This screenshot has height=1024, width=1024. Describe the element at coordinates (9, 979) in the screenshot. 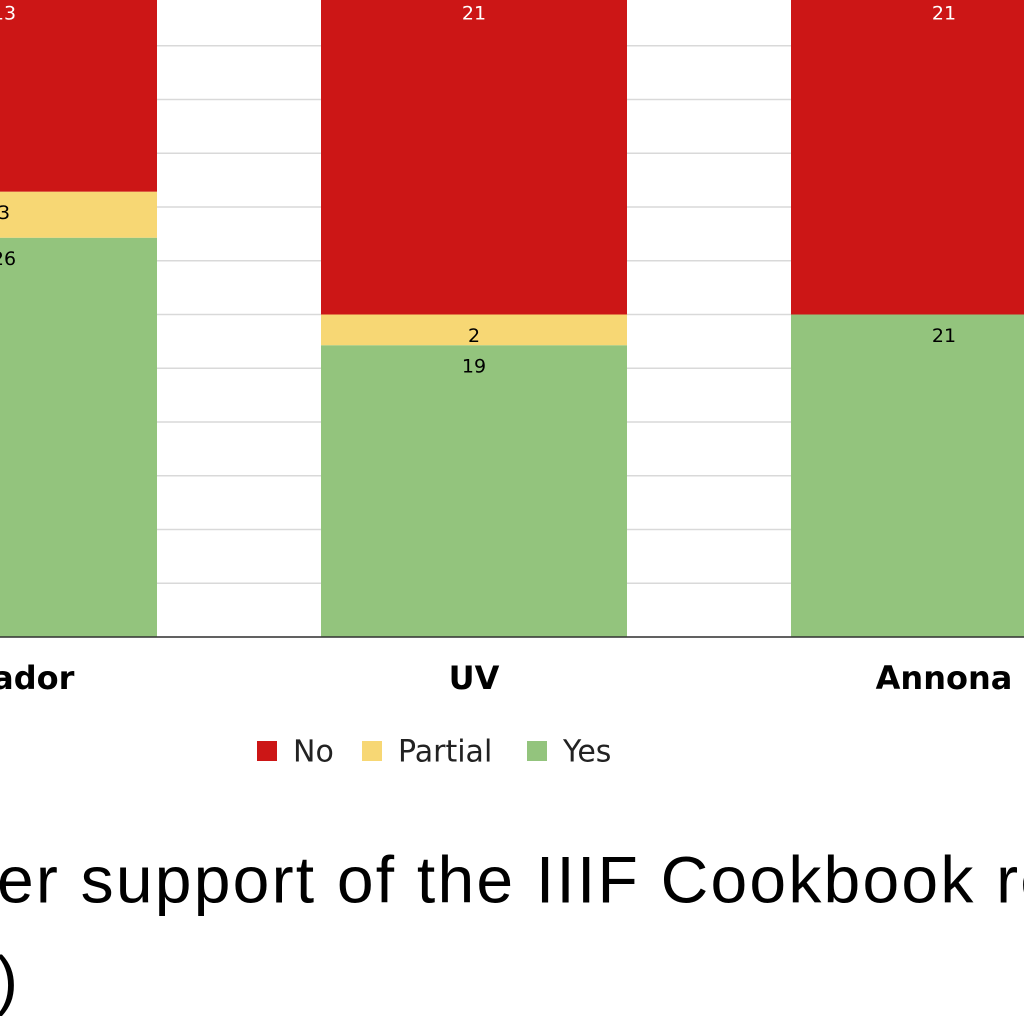

I see `caption-line: )` at that location.